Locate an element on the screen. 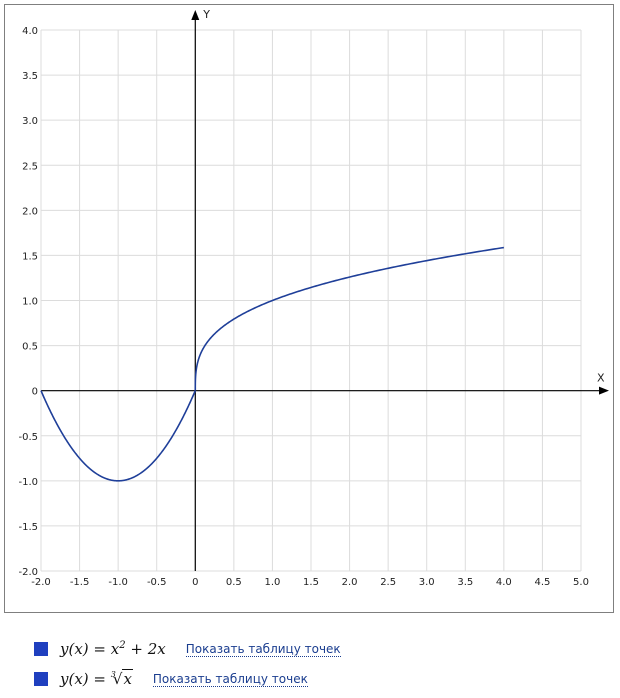 This screenshot has height=698, width=620. show-points-table-link-2: Показать таблицу точек is located at coordinates (230, 679).